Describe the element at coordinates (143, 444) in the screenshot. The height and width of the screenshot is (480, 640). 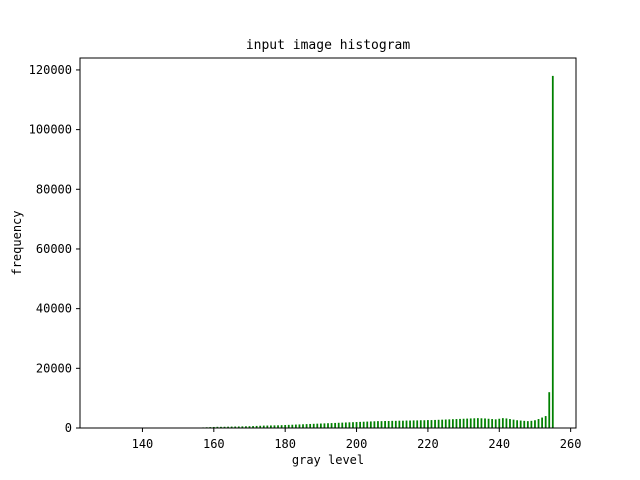
I see `x-tick-label: 140` at that location.